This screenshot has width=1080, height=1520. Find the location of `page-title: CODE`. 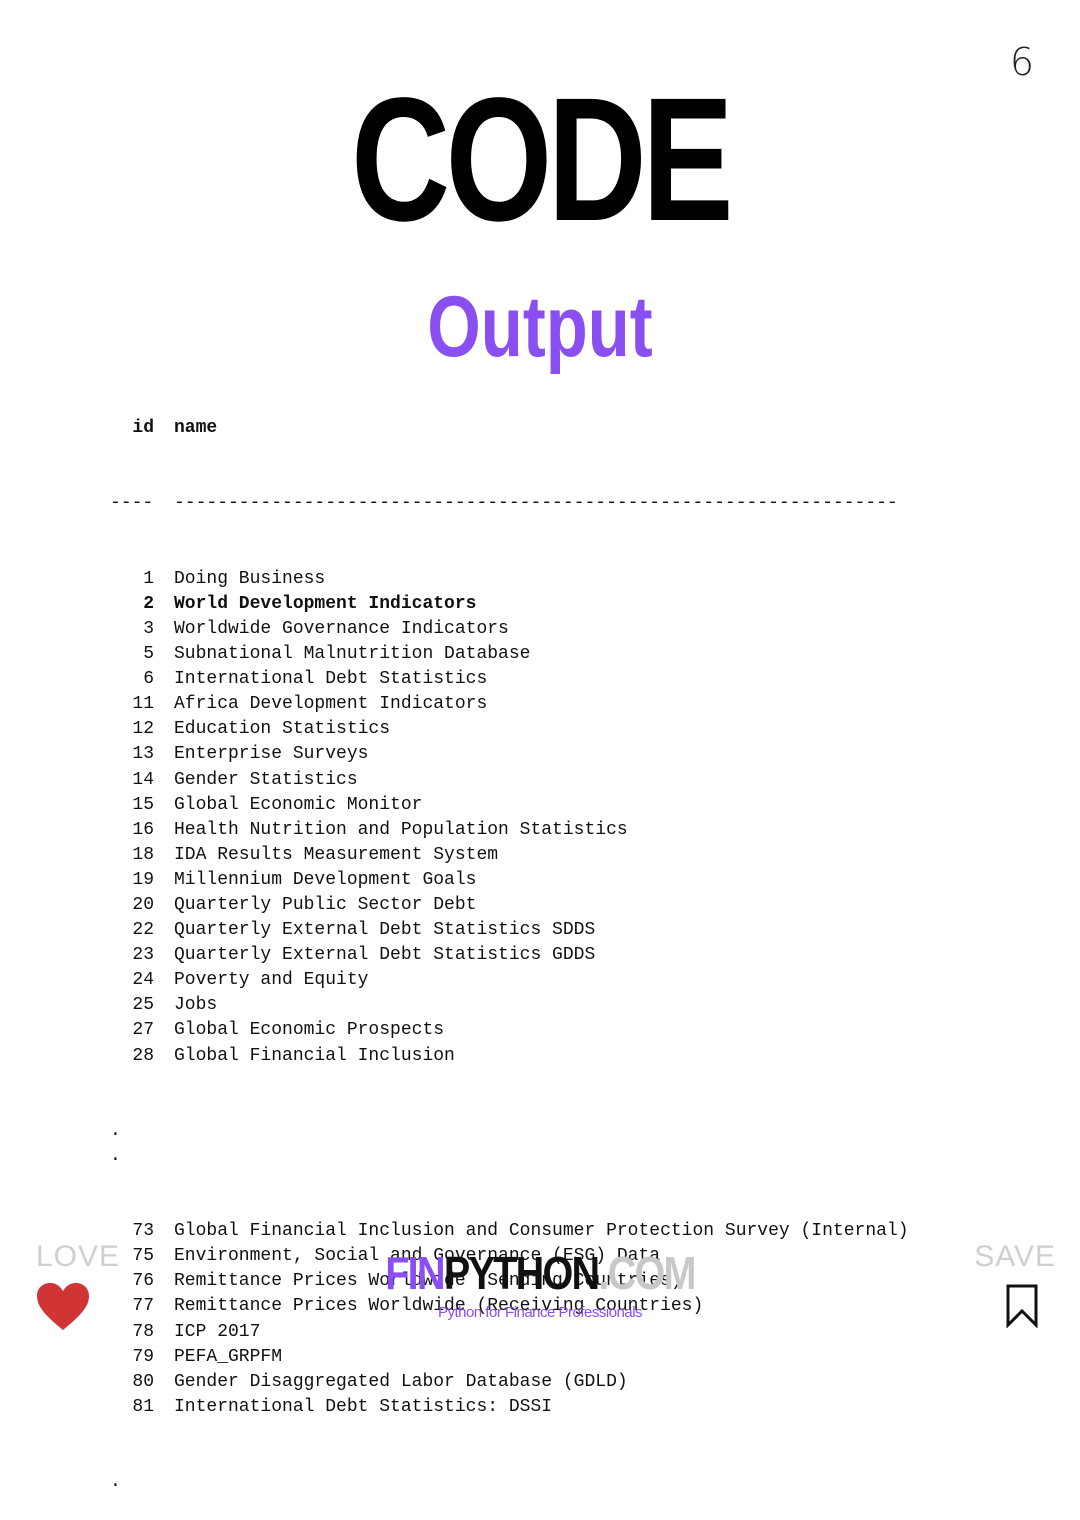

page-title: CODE is located at coordinates (542, 160).